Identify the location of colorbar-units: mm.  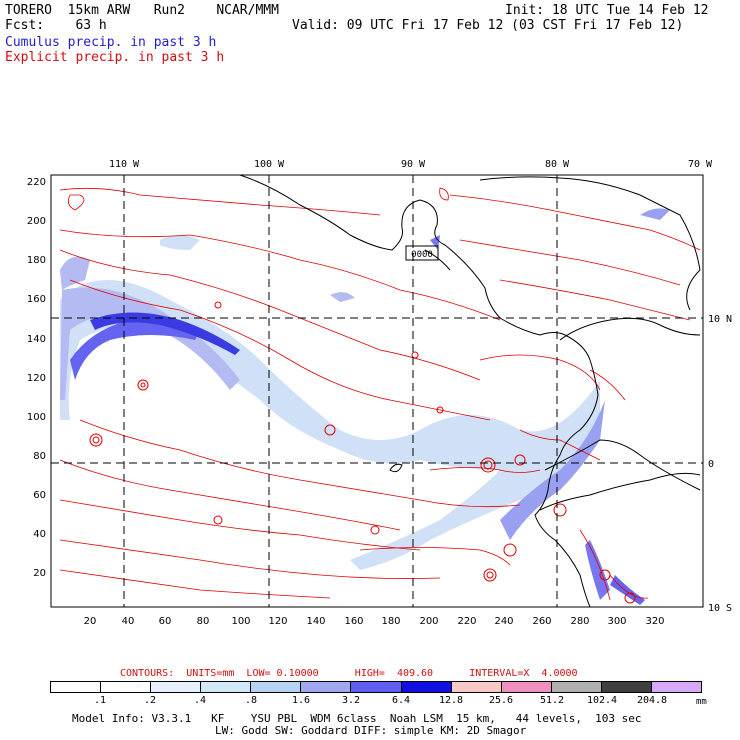
(701, 702).